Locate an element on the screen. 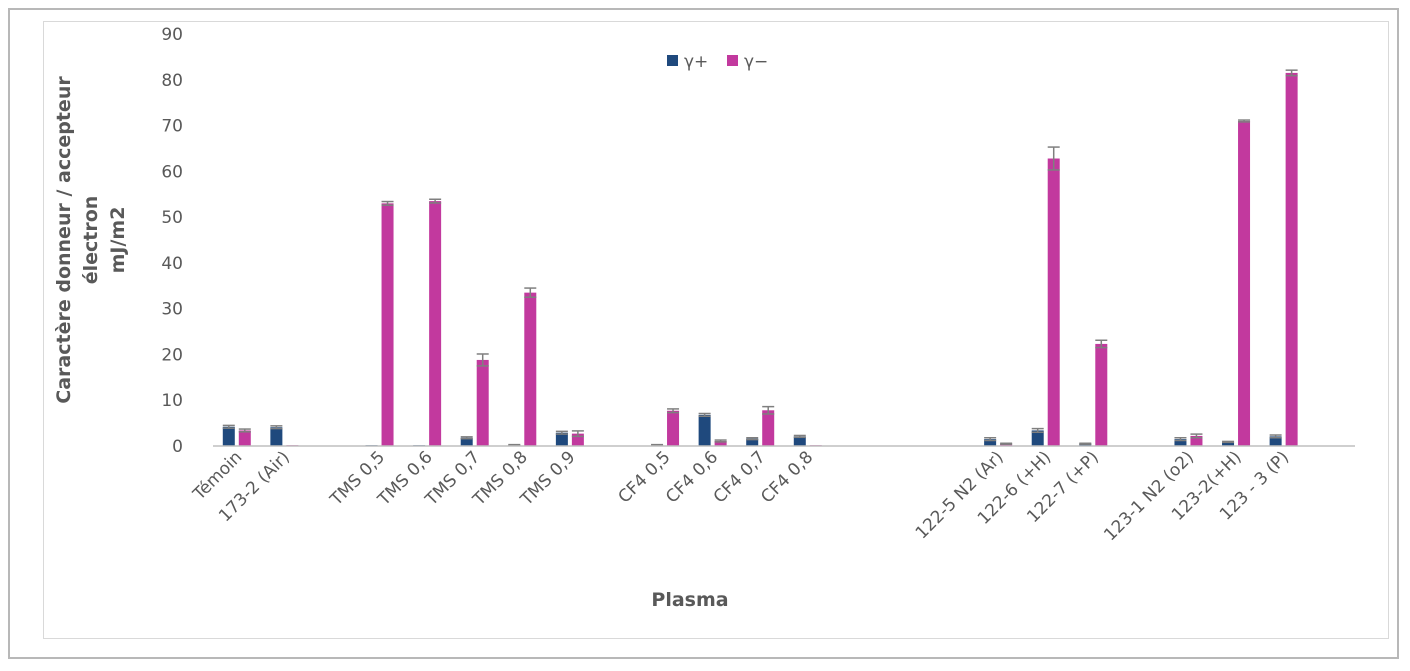 Image resolution: width=1410 pixels, height=671 pixels. y-axis-title-line: électron is located at coordinates (91, 240).